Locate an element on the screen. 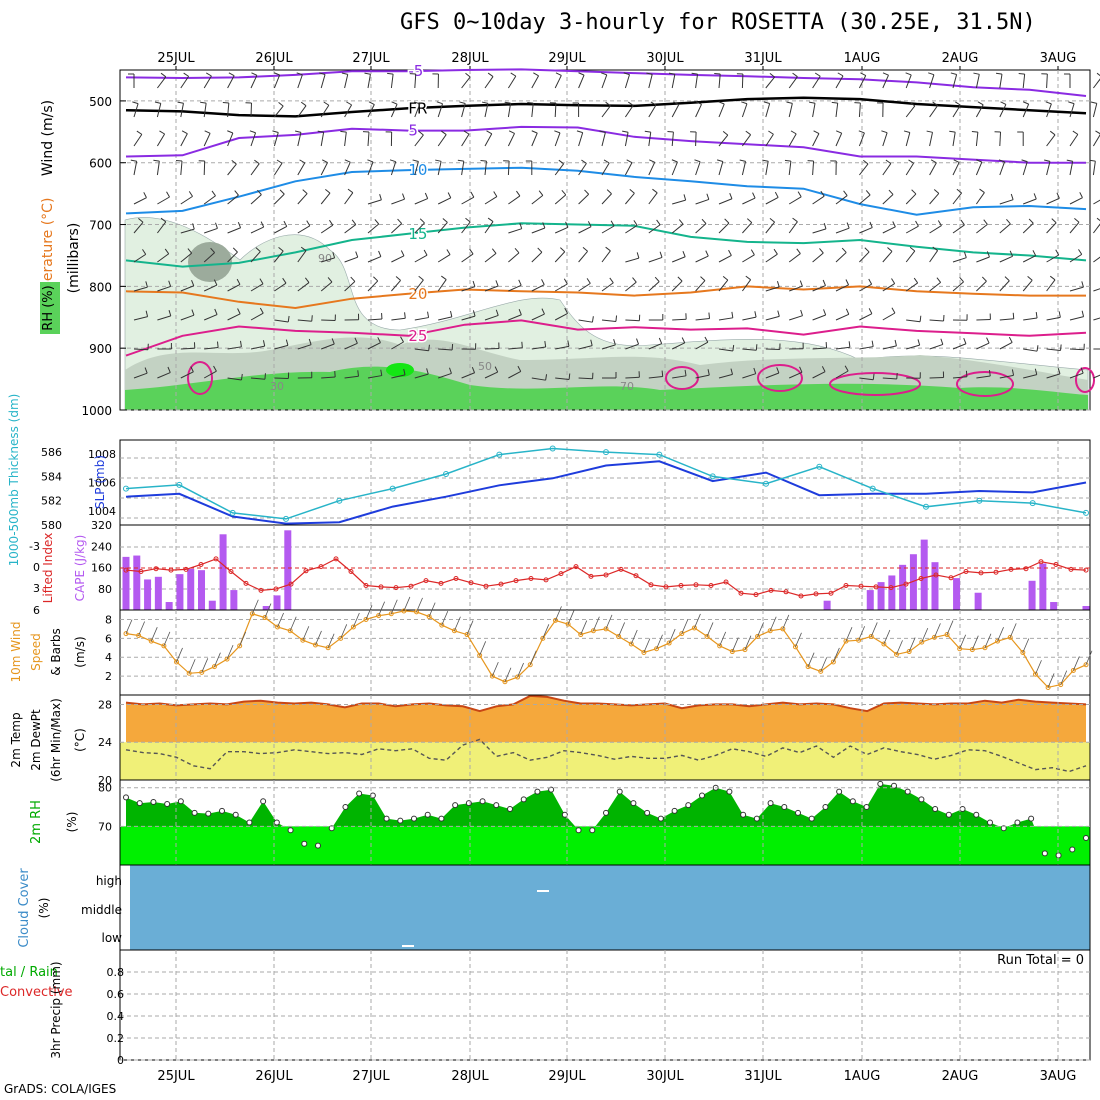  thickness-axis-label: 1000-500mb Thickness (dm) is located at coordinates (14, 480).